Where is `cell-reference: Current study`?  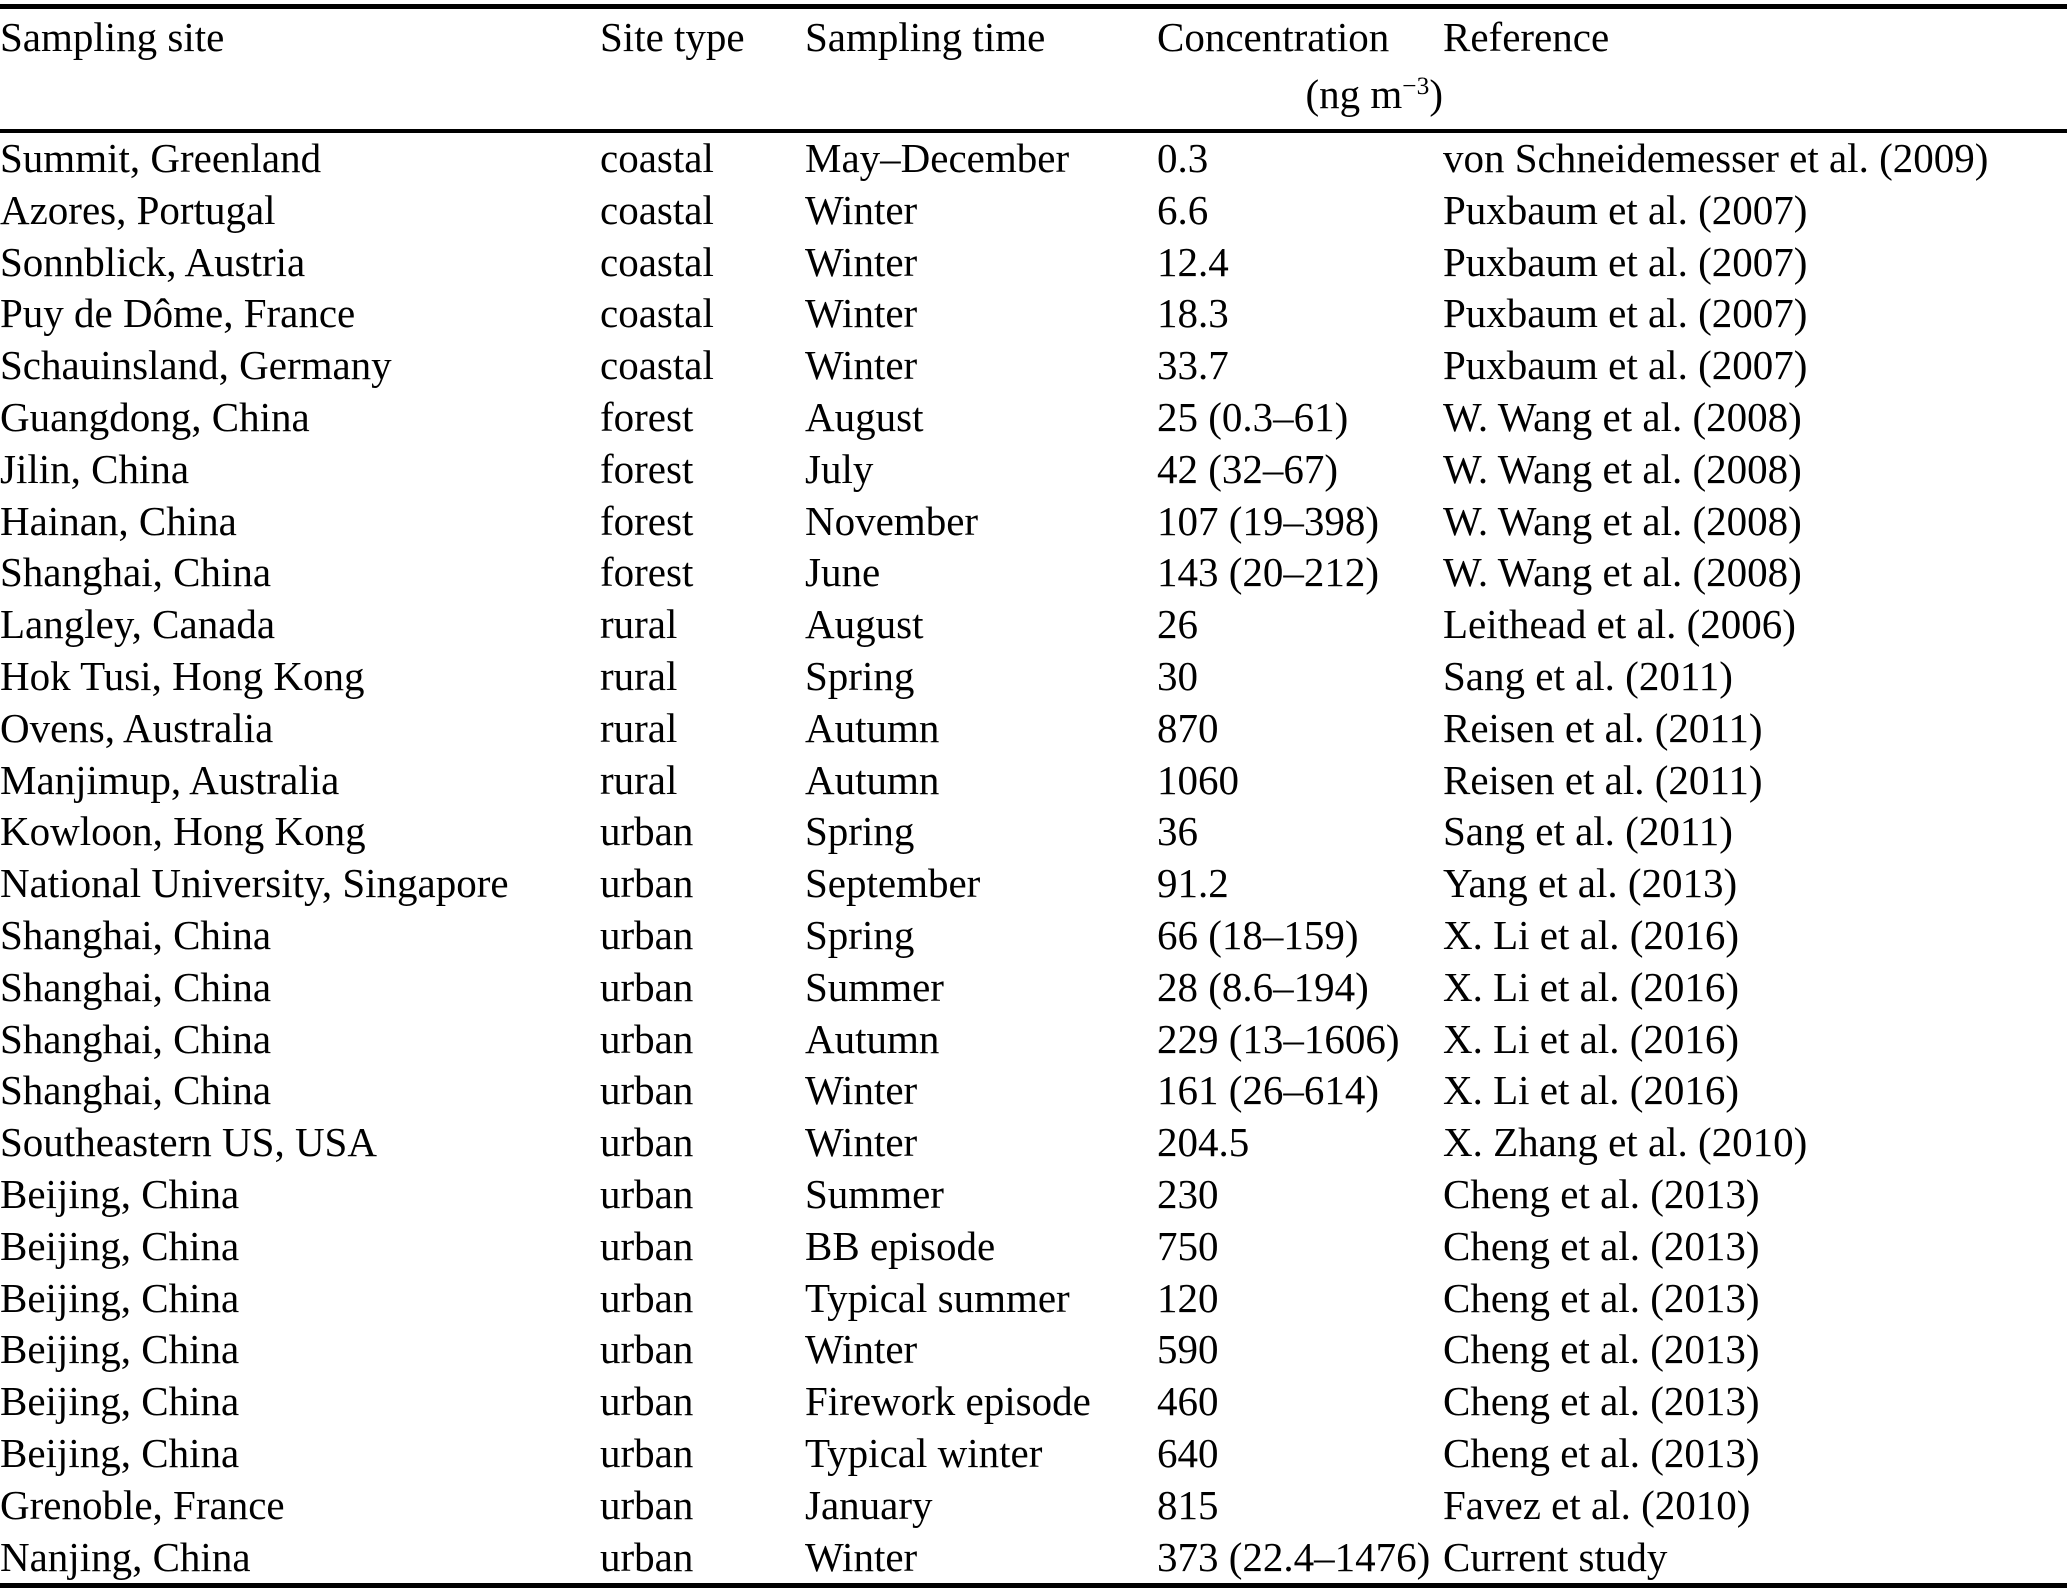 cell-reference: Current study is located at coordinates (1555, 1556).